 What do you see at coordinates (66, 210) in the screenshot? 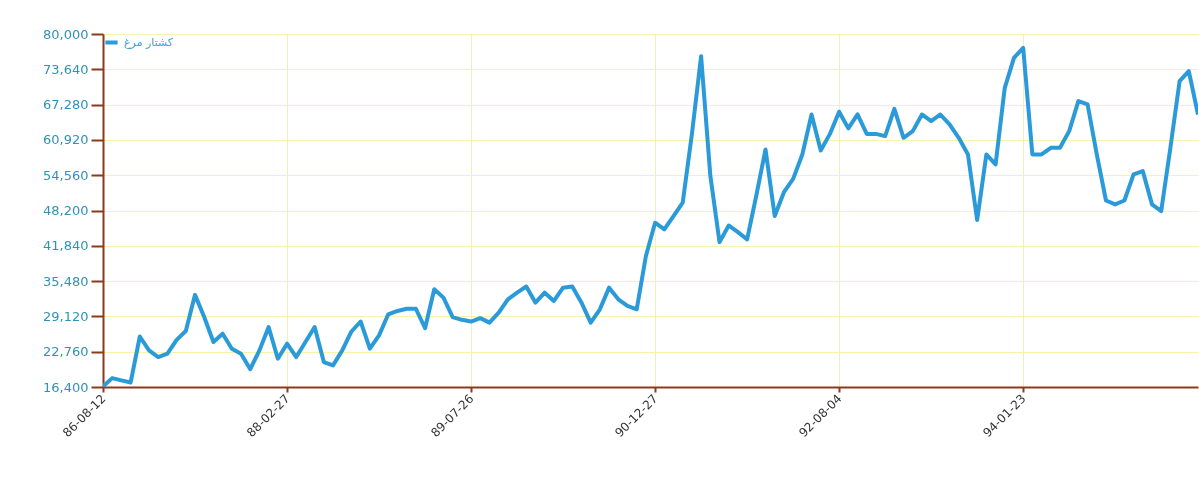
I see `y-tick-label: 48,200` at bounding box center [66, 210].